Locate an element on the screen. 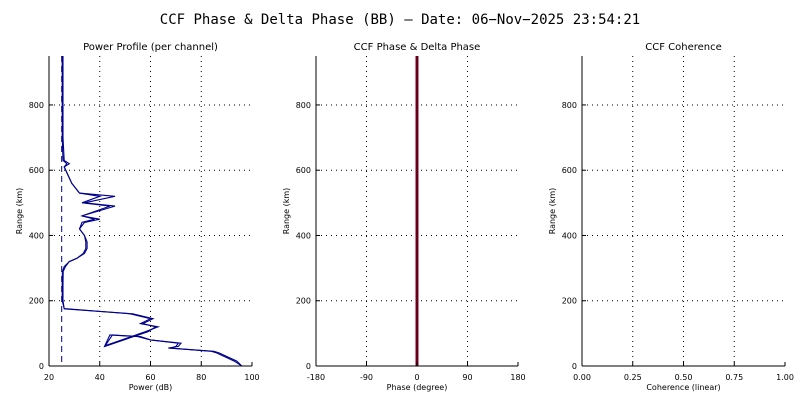  x-tick-label: -180 is located at coordinates (316, 377).